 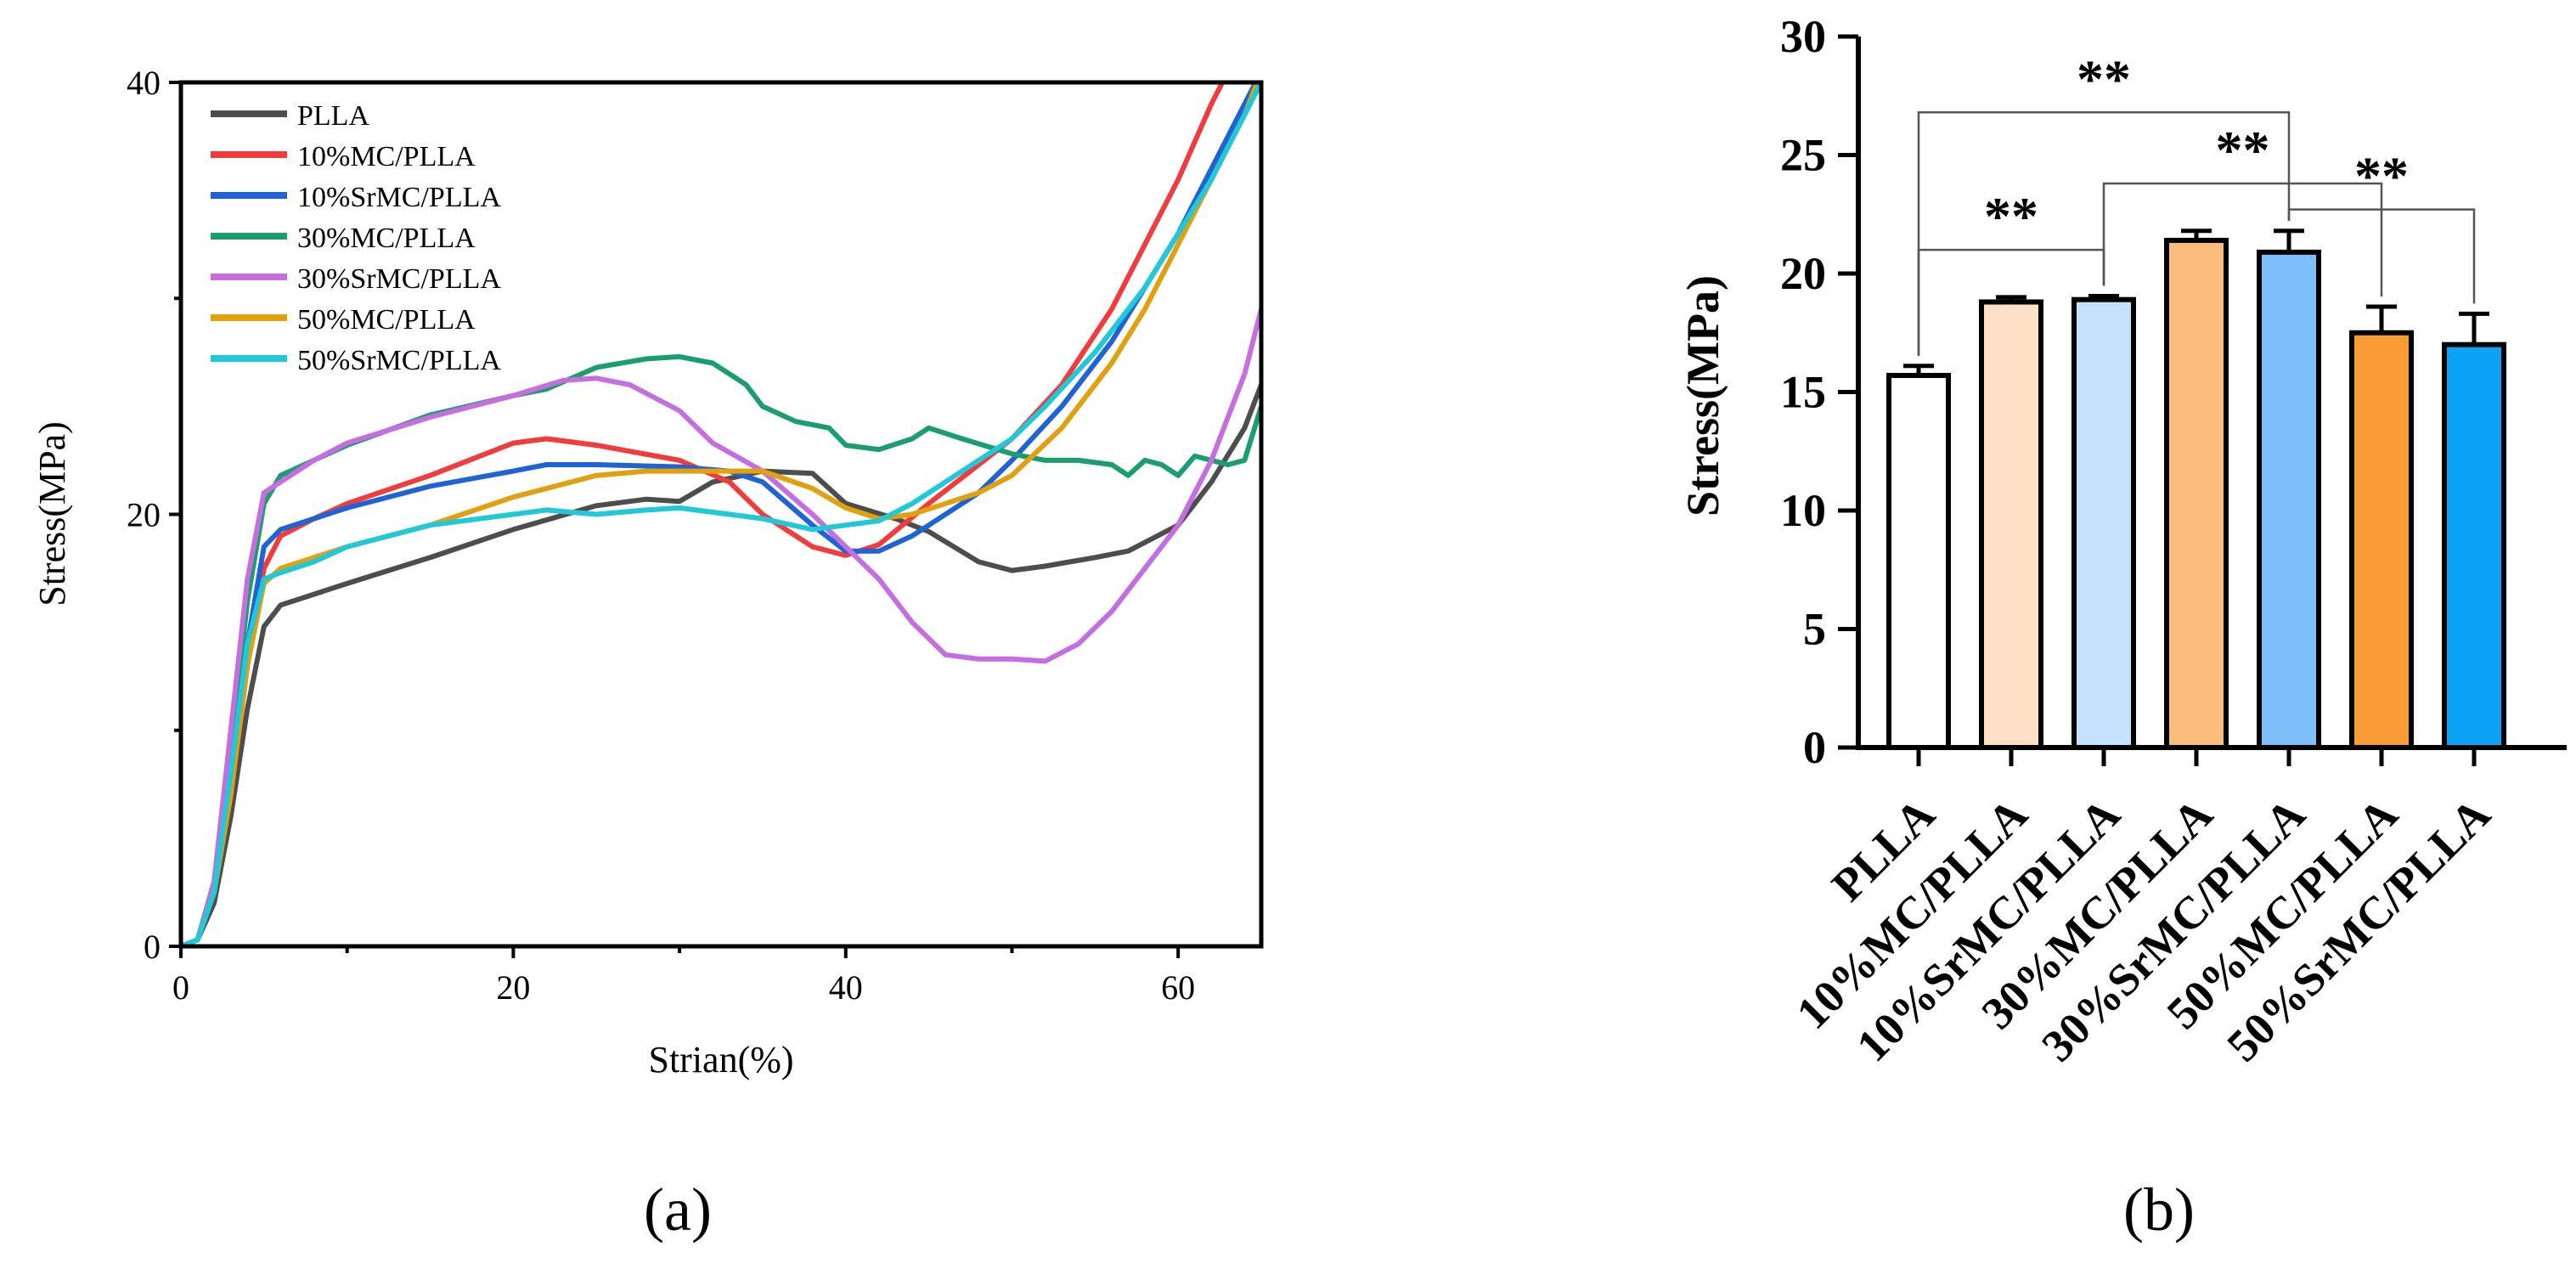 I want to click on significance-brackets: ** ** ** **, so click(x=2196, y=202).